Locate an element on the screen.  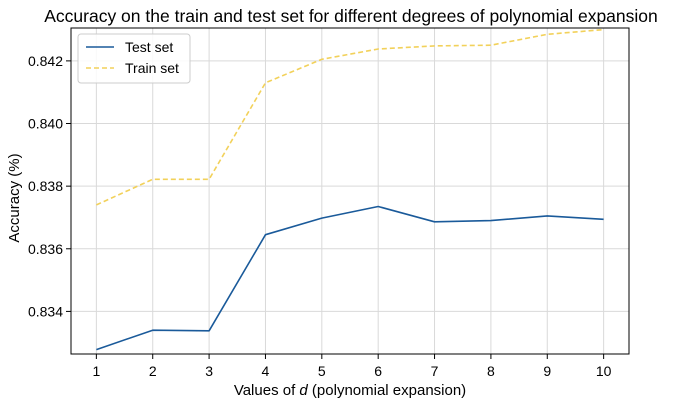
y-tick-label: 0.838 is located at coordinates (45, 186).